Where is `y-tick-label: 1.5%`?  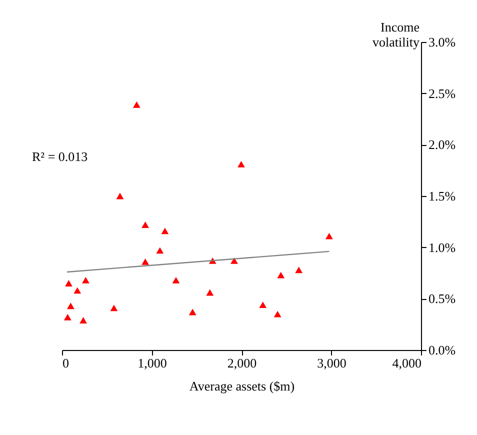 y-tick-label: 1.5% is located at coordinates (442, 196).